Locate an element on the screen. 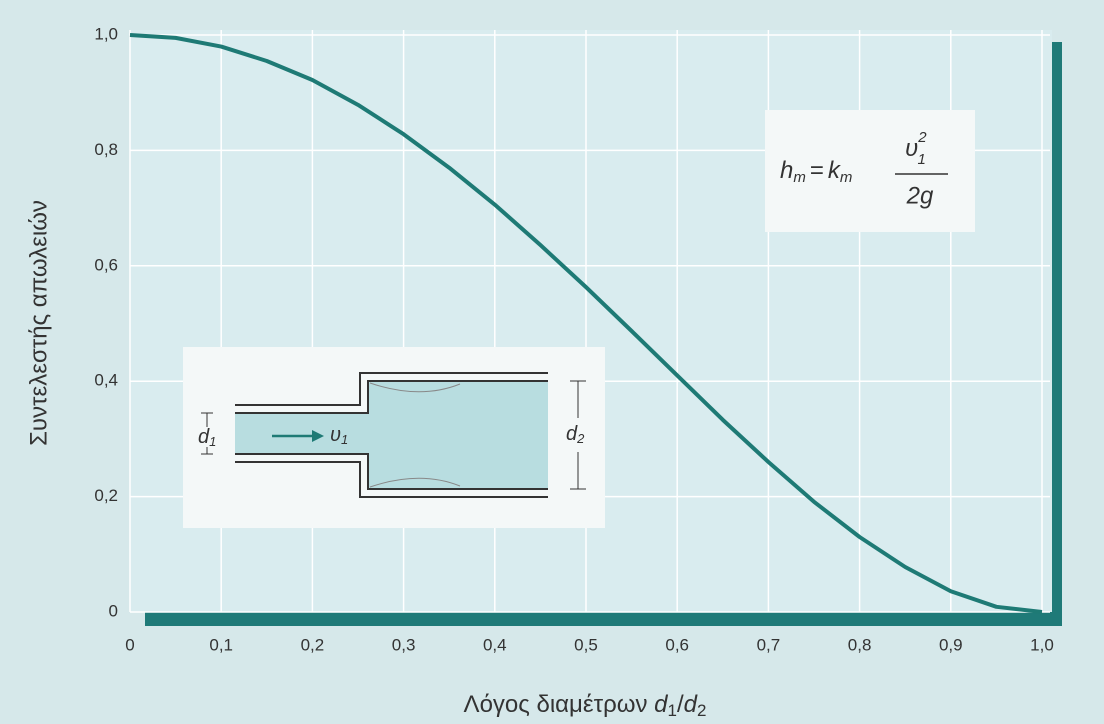  formula-box: hm = km υ2 1 2g is located at coordinates (870, 171).